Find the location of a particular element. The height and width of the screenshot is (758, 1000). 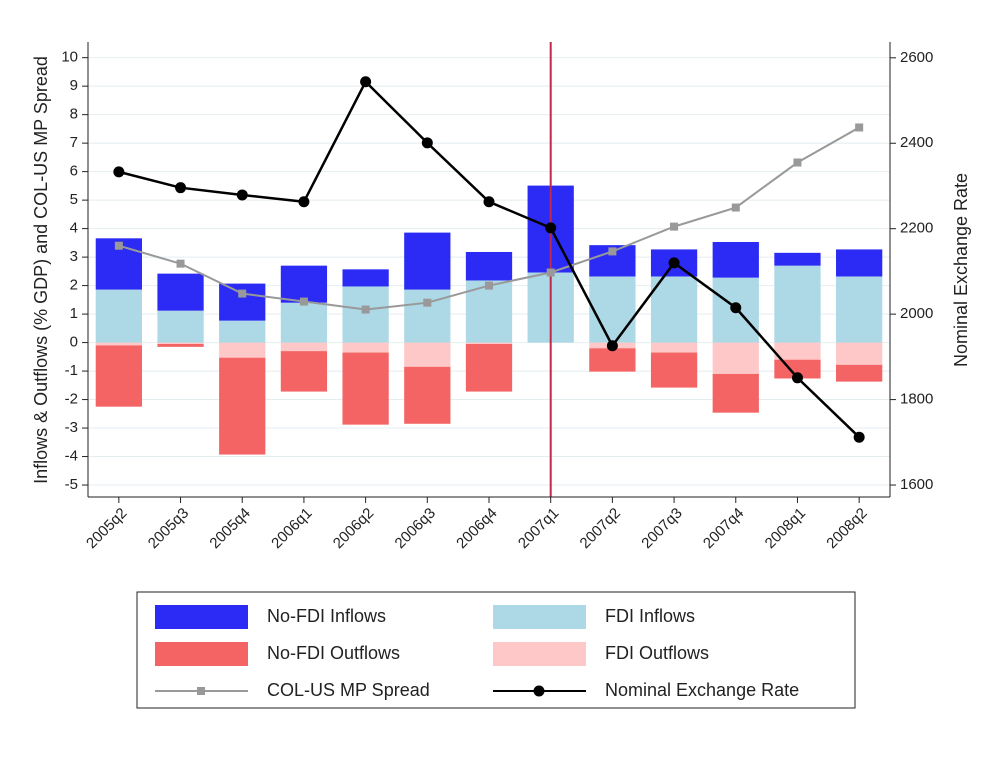

y2-tick-label: 2000 is located at coordinates (916, 313).